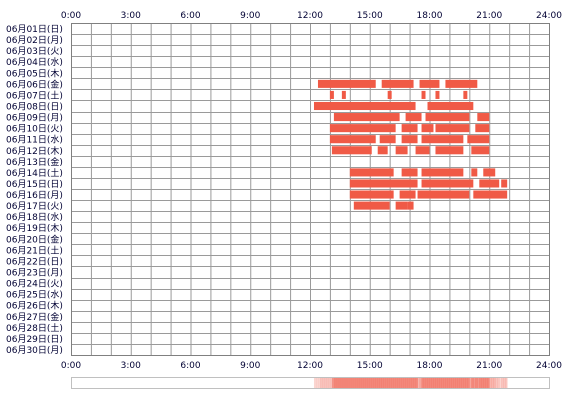 The width and height of the screenshot is (570, 400). Describe the element at coordinates (34, 239) in the screenshot. I see `day-label: 06月20日(金)` at that location.